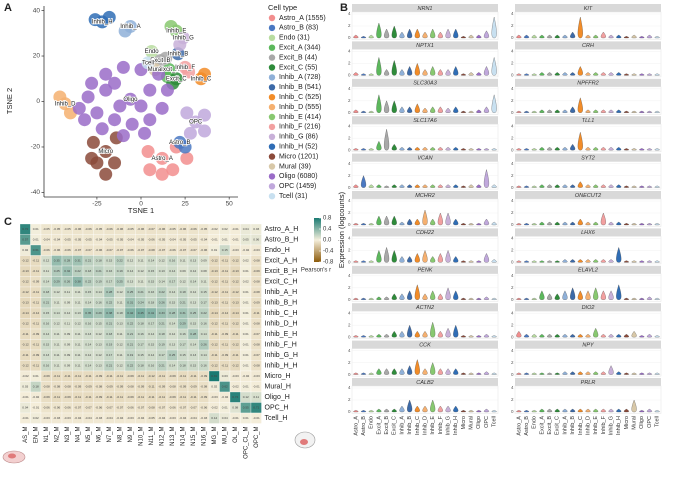  What do you see at coordinates (131, 435) in the screenshot?
I see `column-label: N9_M` at bounding box center [131, 435].